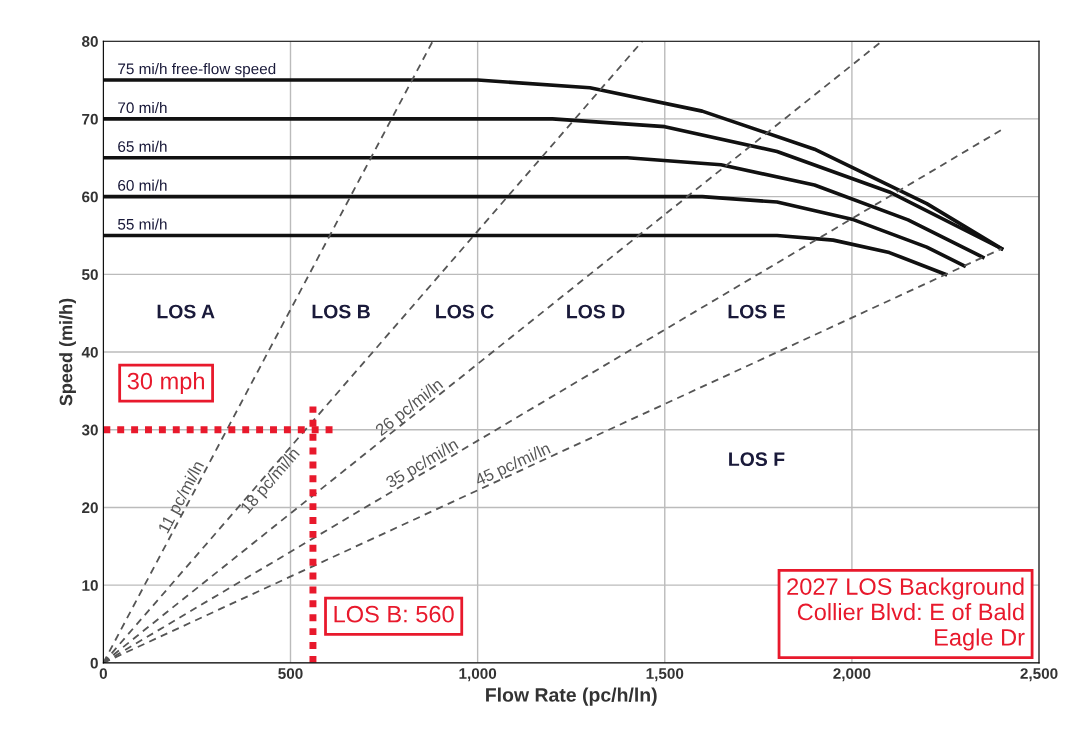  I want to click on series-label: 65 mi/h, so click(142, 146).